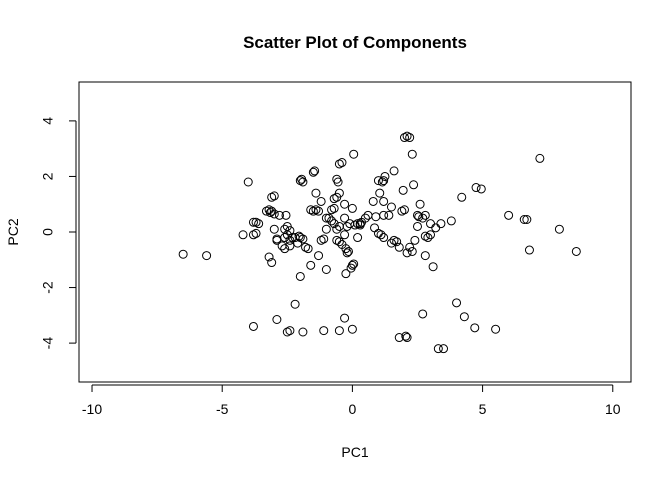 The image size is (672, 480). I want to click on x-tick-label: 0, so click(352, 409).